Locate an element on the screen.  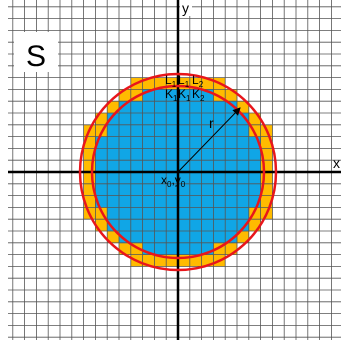
radius-arrow is located at coordinates (209, 140).